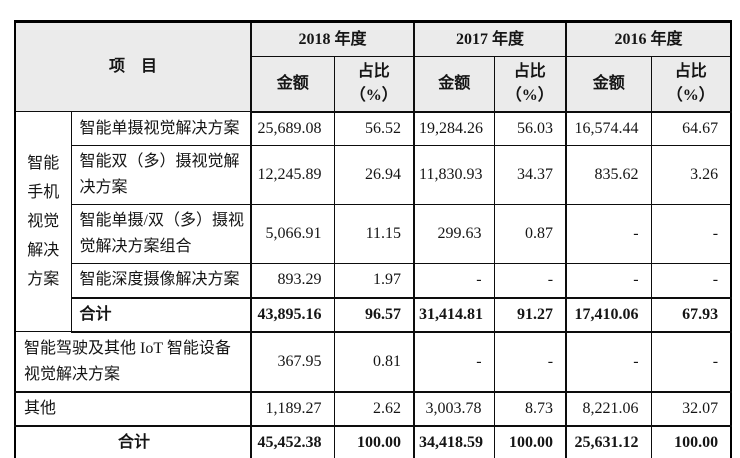  Describe the element at coordinates (133, 66) in the screenshot. I see `header-item: 项 目` at that location.